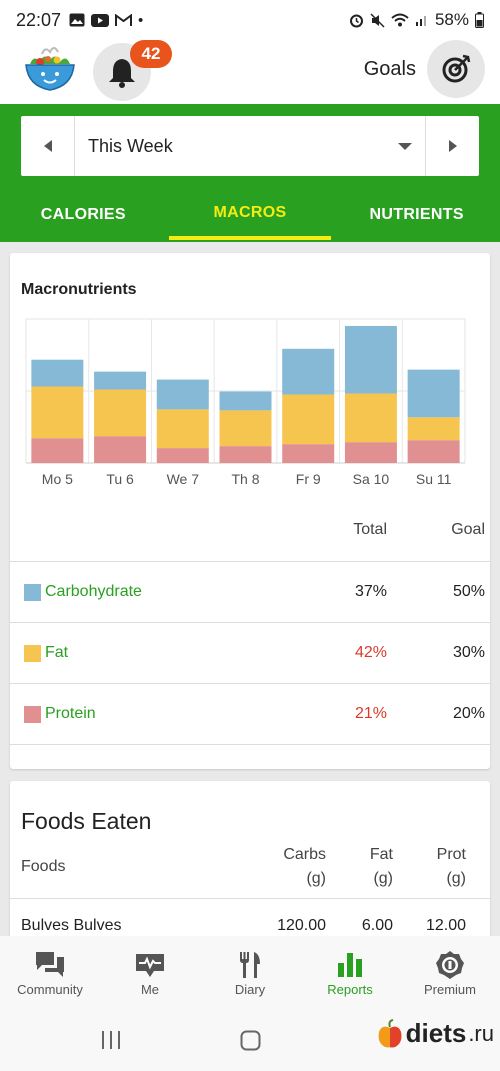 The height and width of the screenshot is (1071, 500). I want to click on status-time: 22:07, so click(39, 19).